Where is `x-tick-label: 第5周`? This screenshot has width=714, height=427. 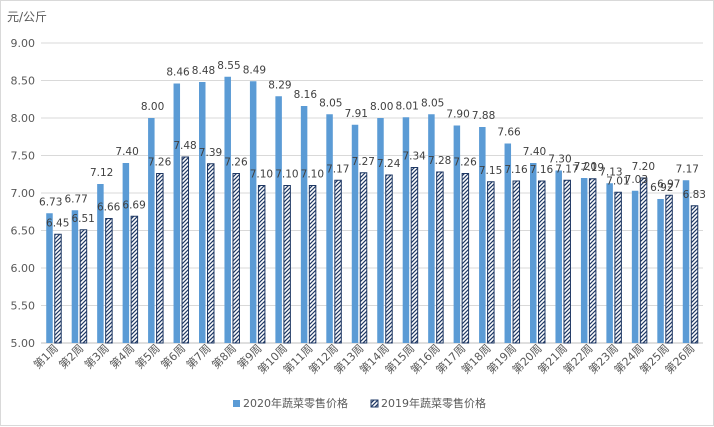
x-tick-label: 第5周 is located at coordinates (147, 356).